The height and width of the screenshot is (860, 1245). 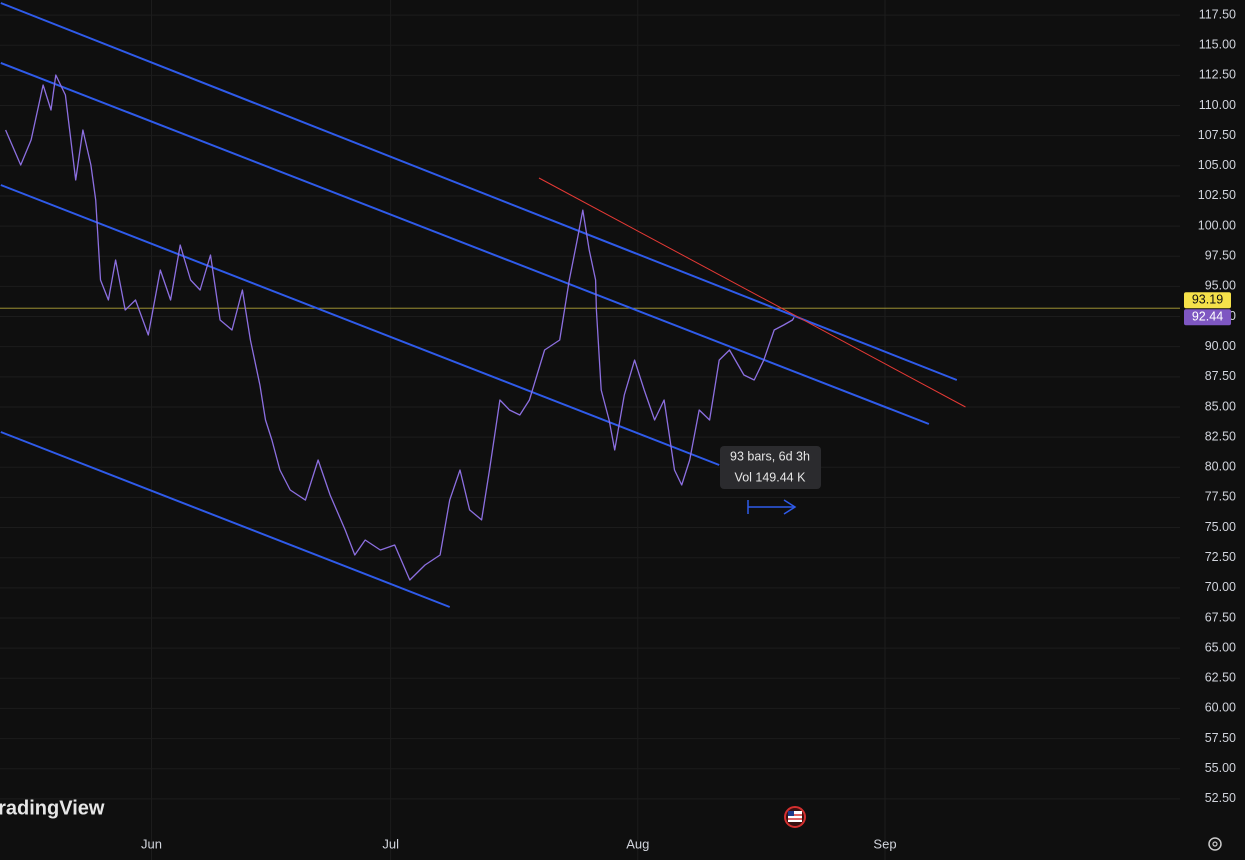 I want to click on y-tick-label: 95.00, so click(x=1220, y=286).